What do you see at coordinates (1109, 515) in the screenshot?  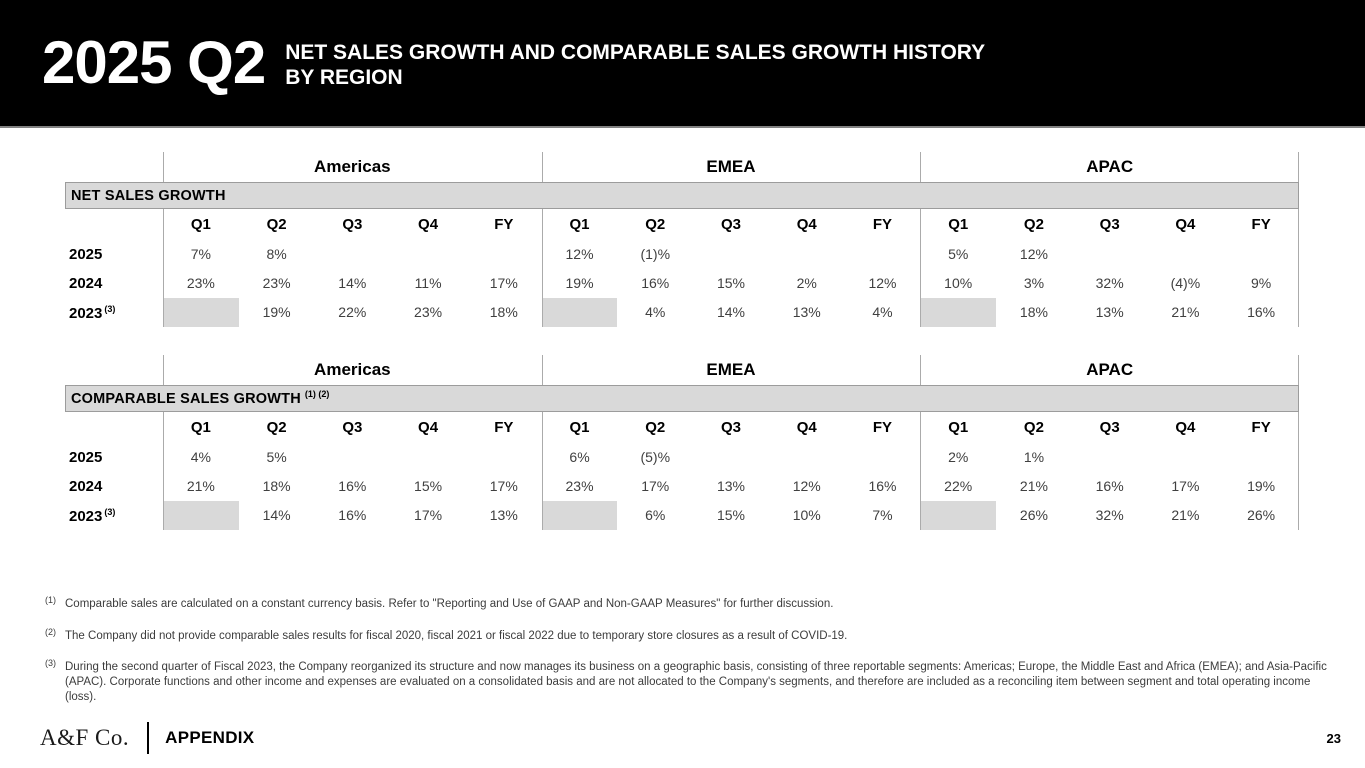 I see `value-cell: 32%` at bounding box center [1109, 515].